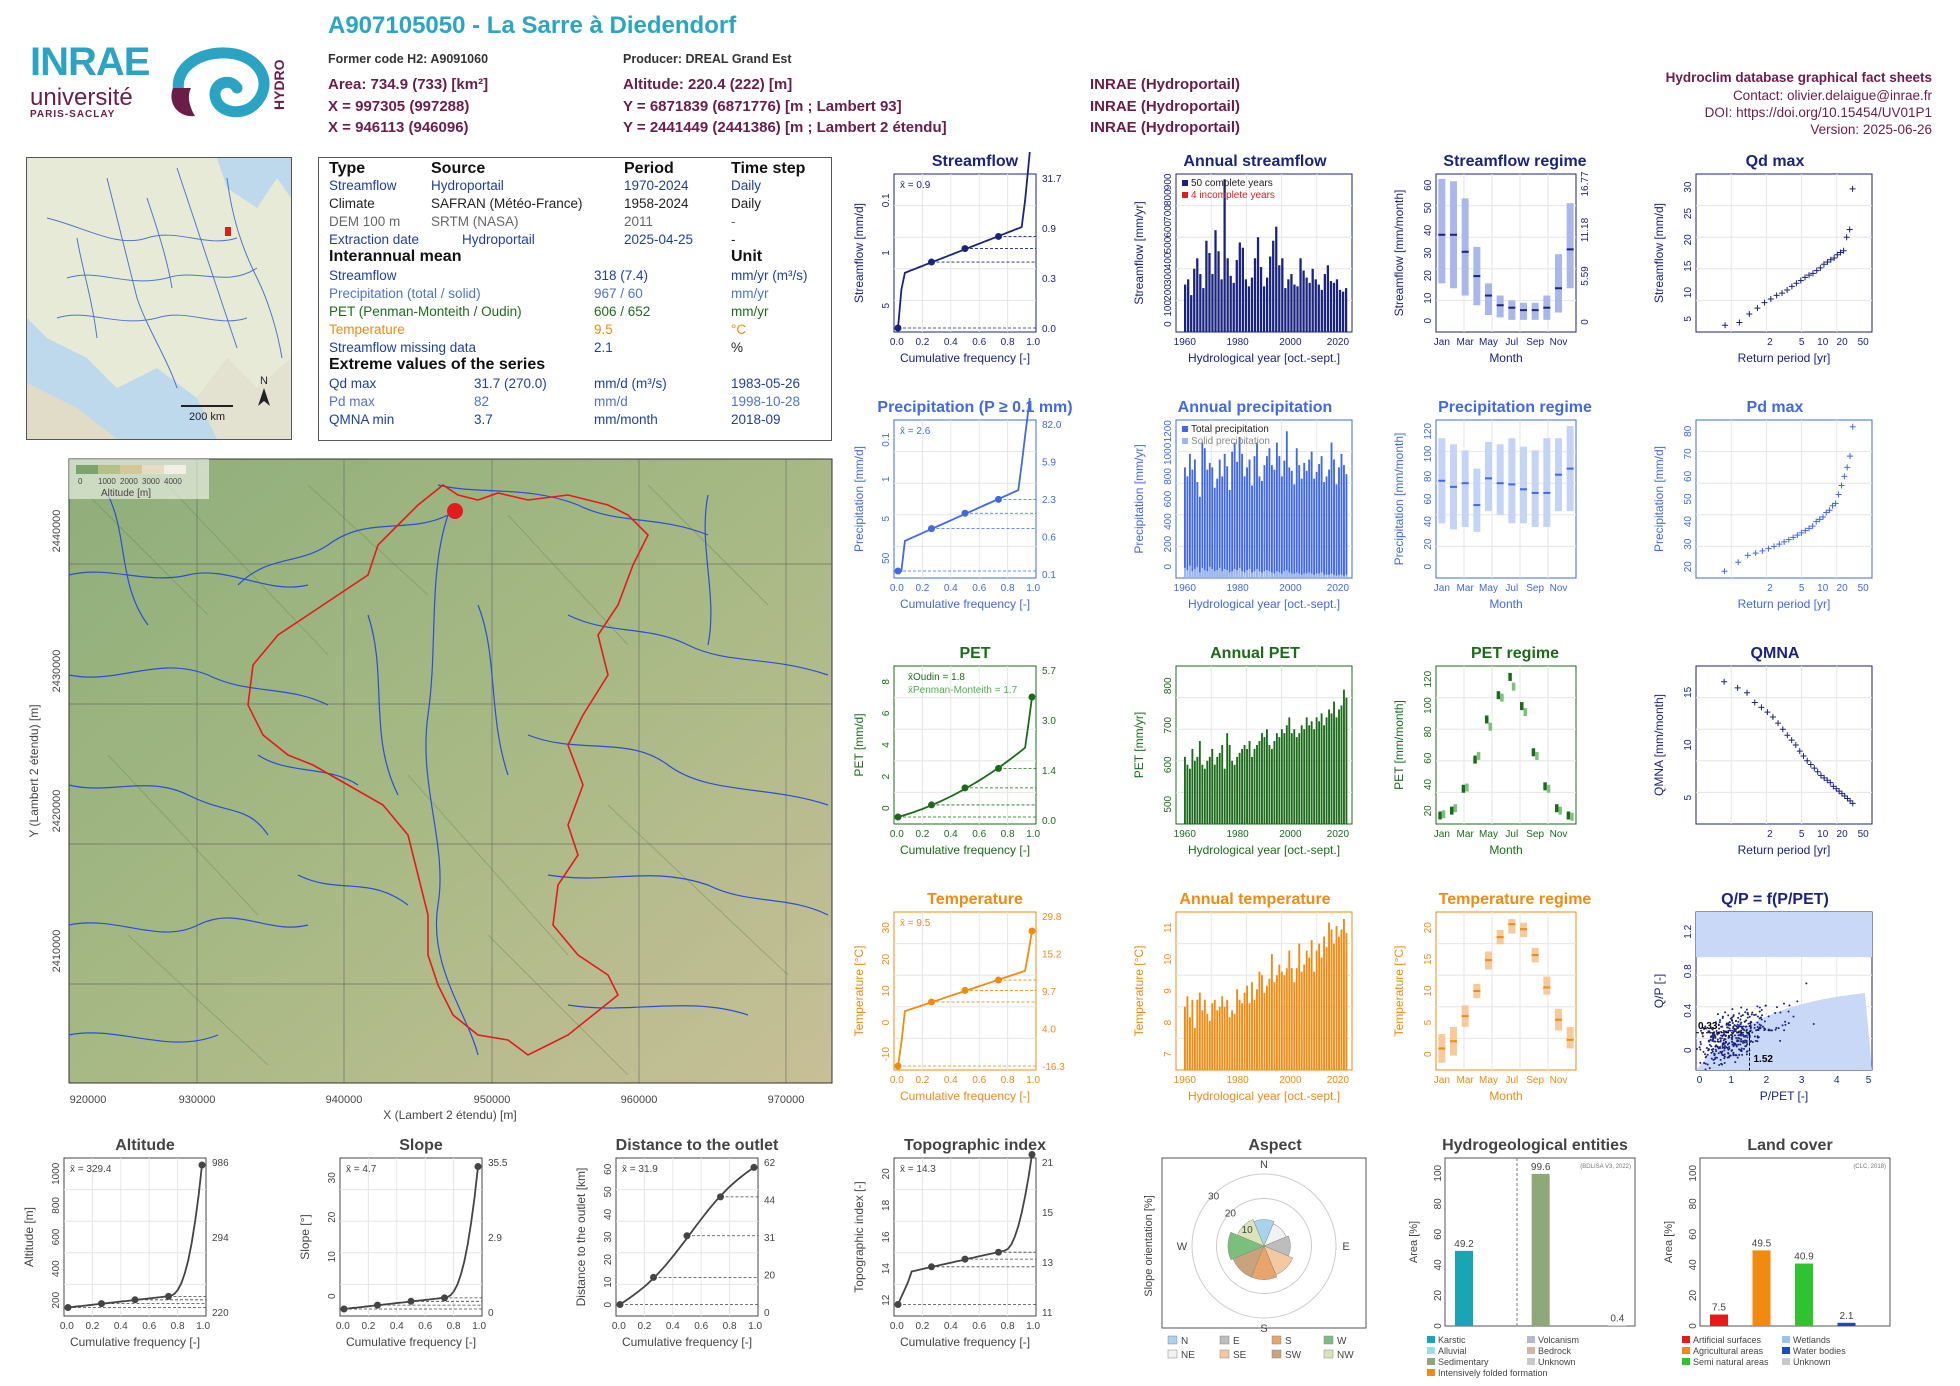 The image size is (1960, 1386). I want to click on precip_regime-xtick: Mar, so click(1466, 588).